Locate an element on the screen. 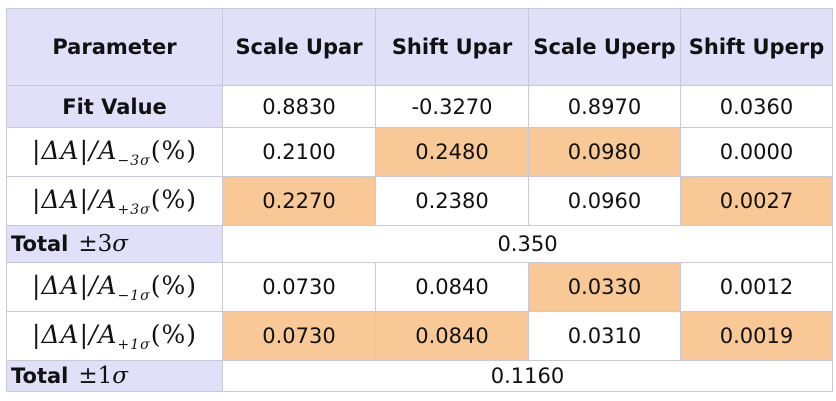  row-label: |ΔA|/A+3σ(%) is located at coordinates (114, 201).